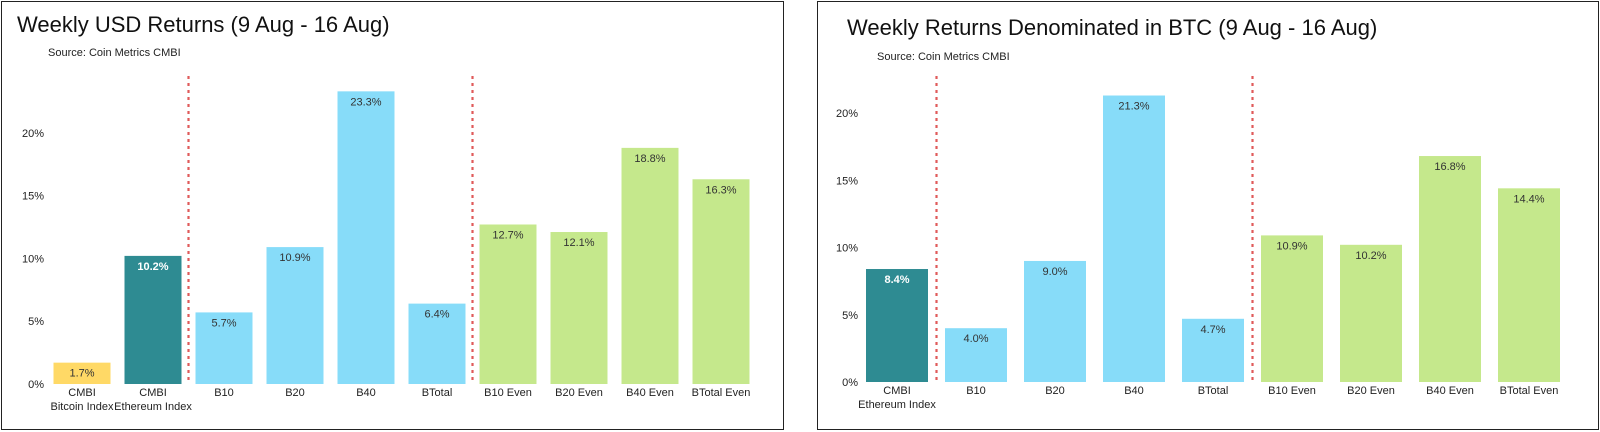  Describe the element at coordinates (896, 280) in the screenshot. I see `data-label: 8.4%` at that location.